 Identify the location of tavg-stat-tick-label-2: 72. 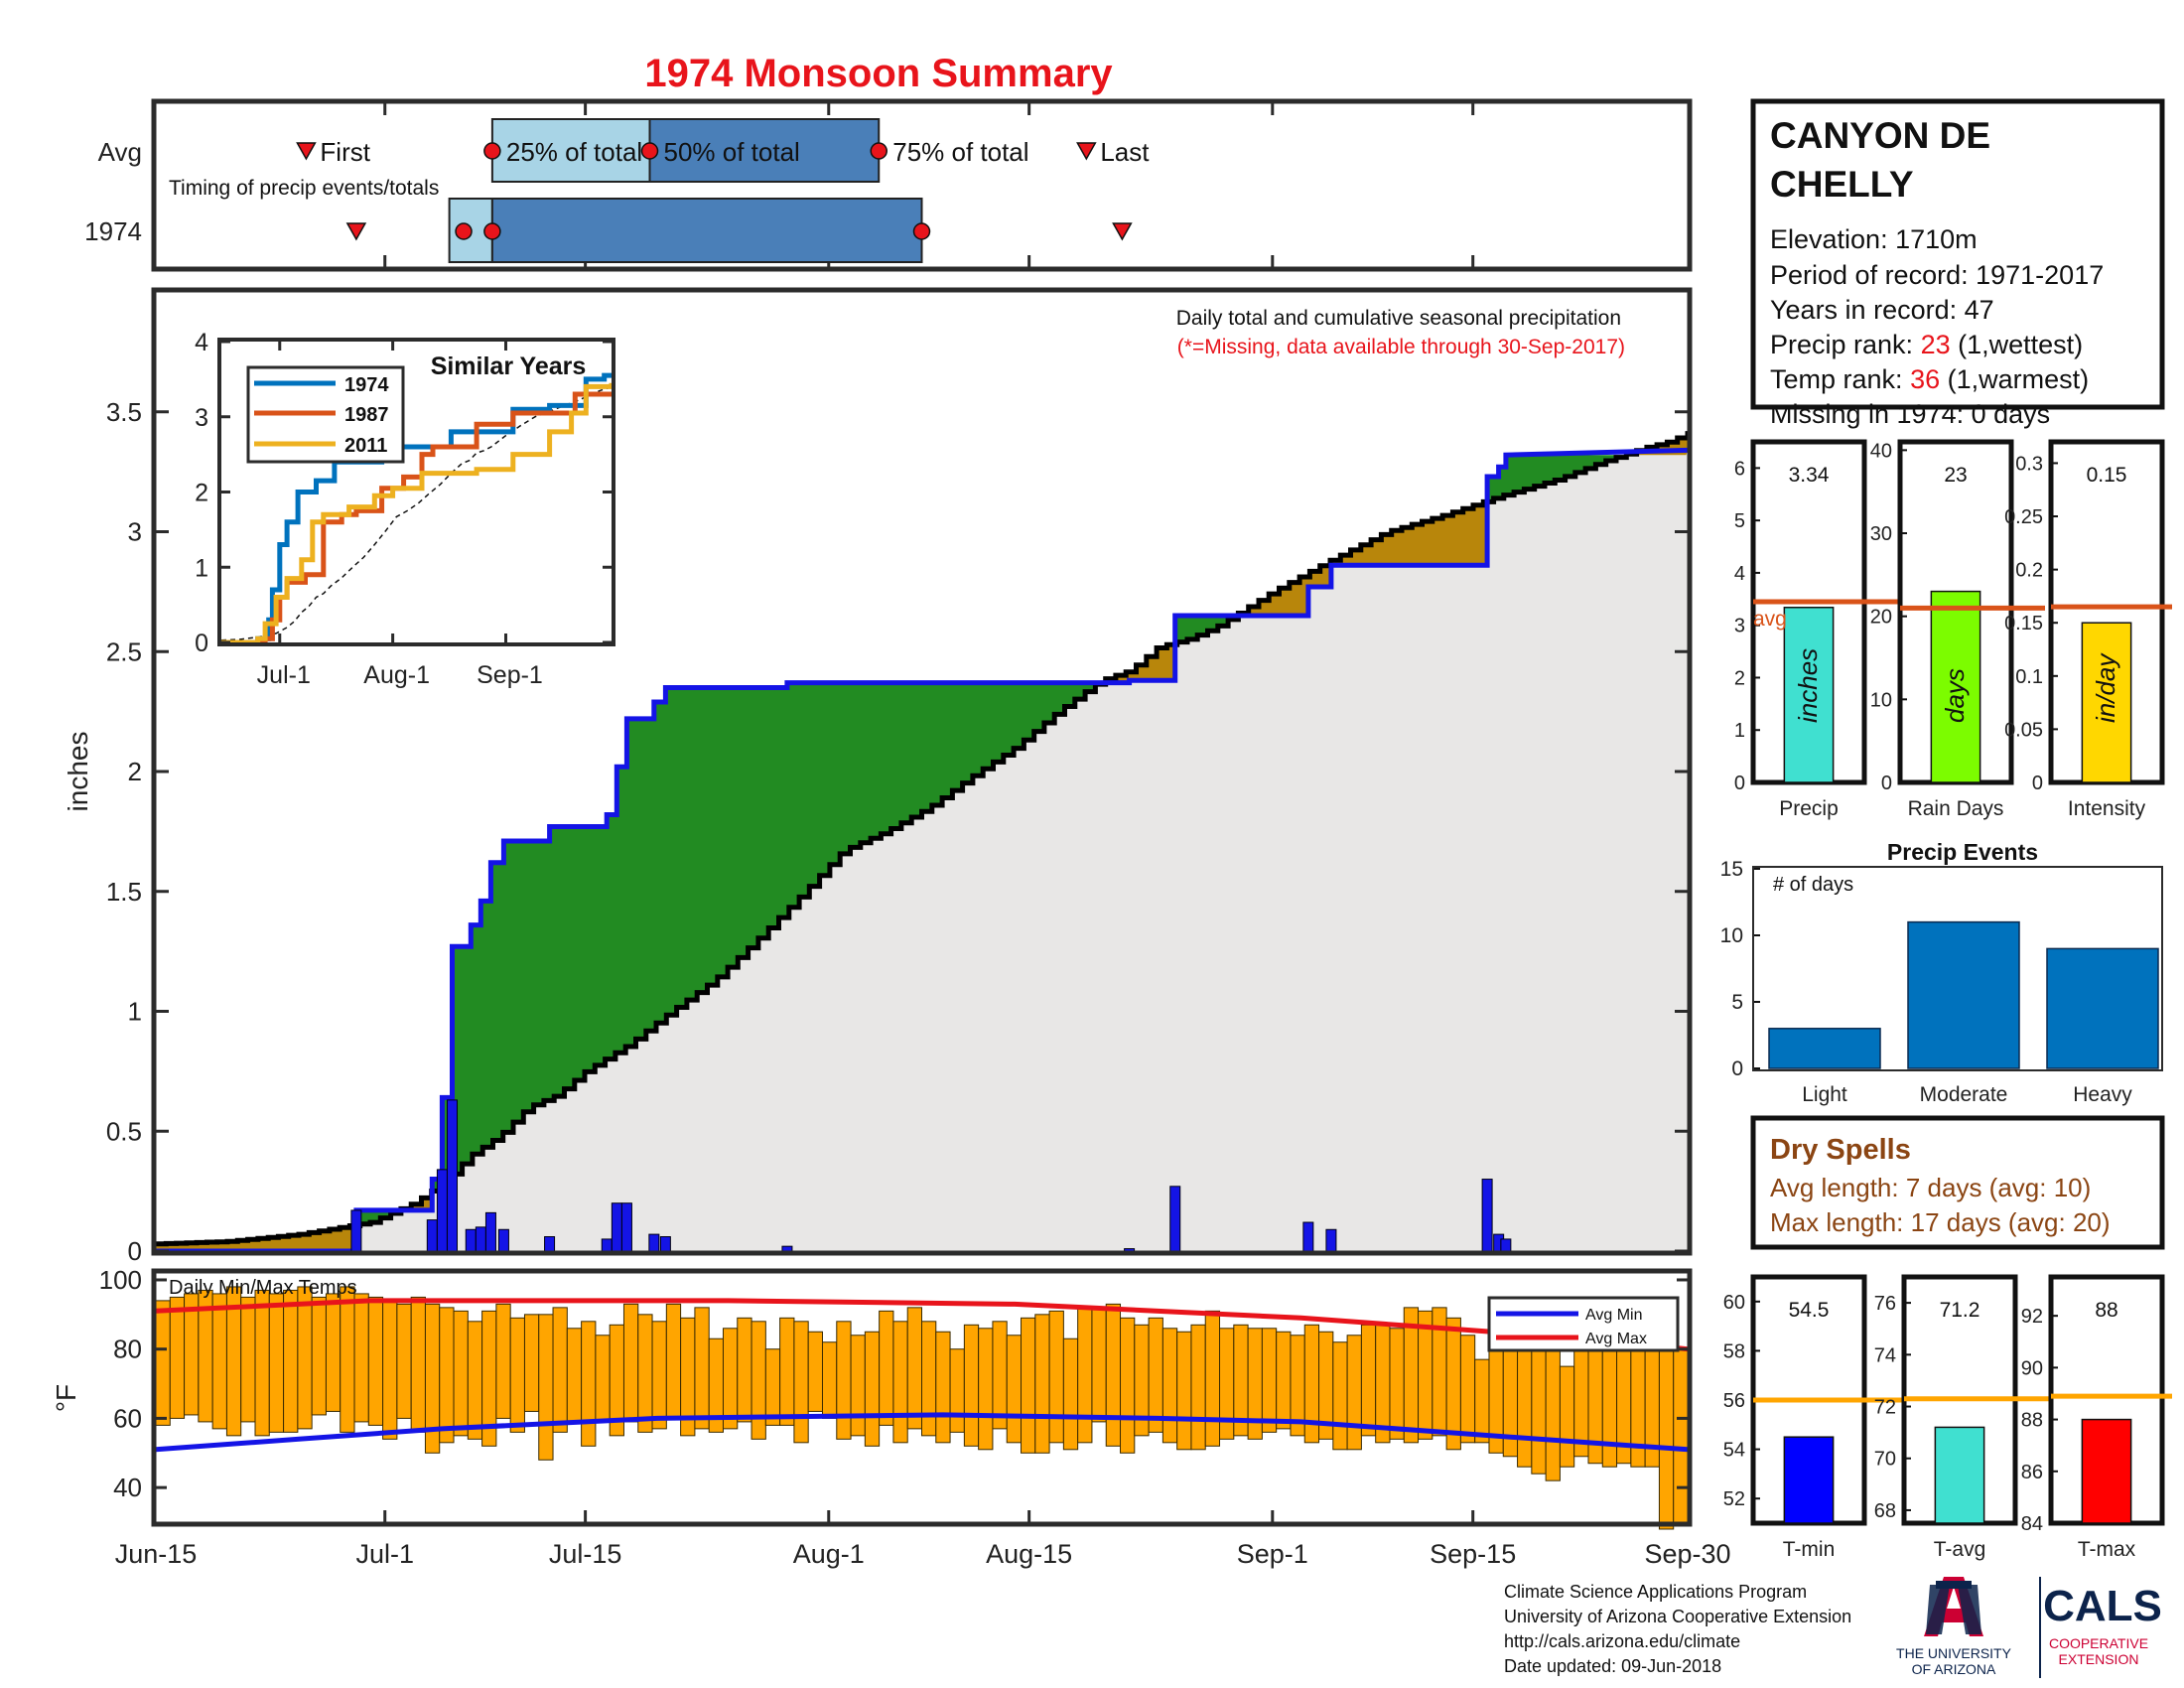
(1885, 1408).